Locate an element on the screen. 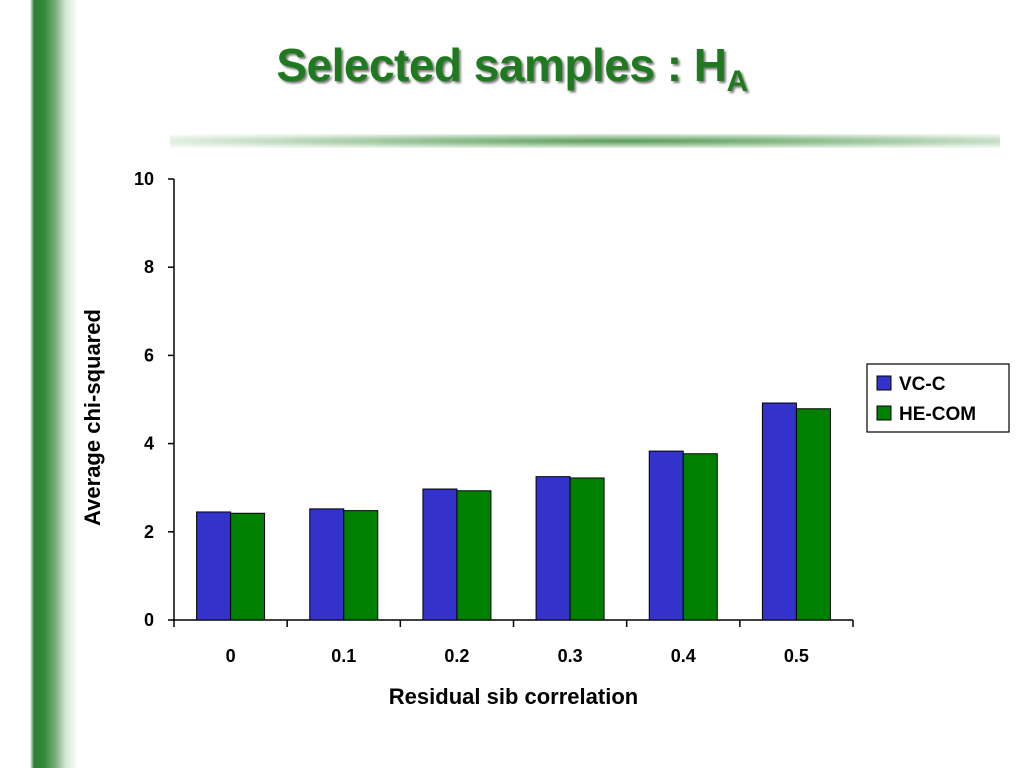  slide-title: Selected samples : HA is located at coordinates (512, 68).